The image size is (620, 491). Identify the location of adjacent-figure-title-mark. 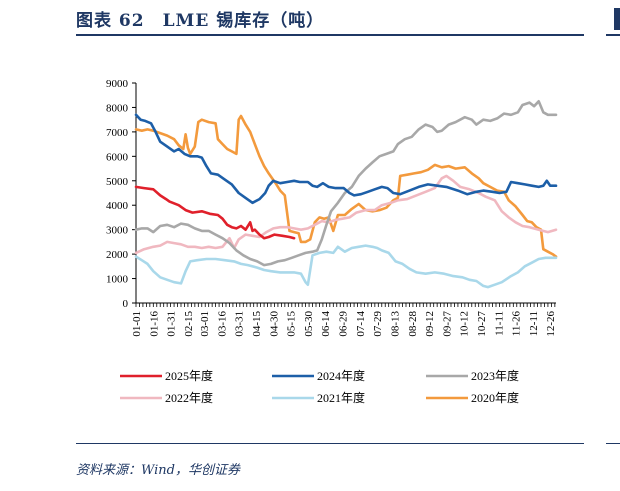
(617, 19).